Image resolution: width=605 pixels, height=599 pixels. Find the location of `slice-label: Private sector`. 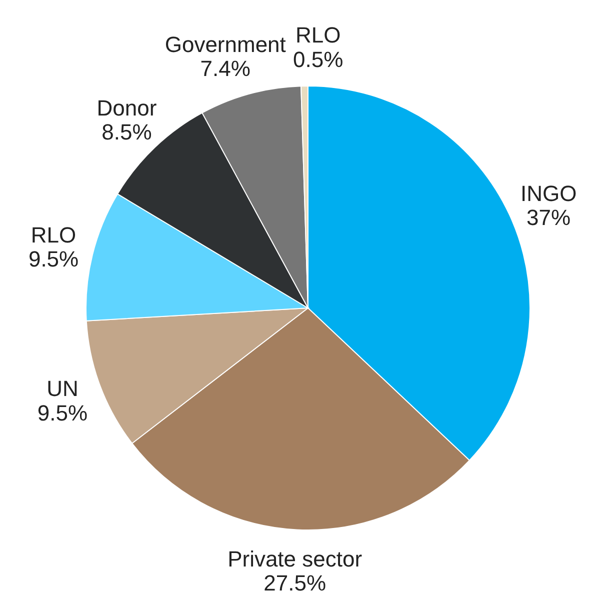

slice-label: Private sector is located at coordinates (295, 559).